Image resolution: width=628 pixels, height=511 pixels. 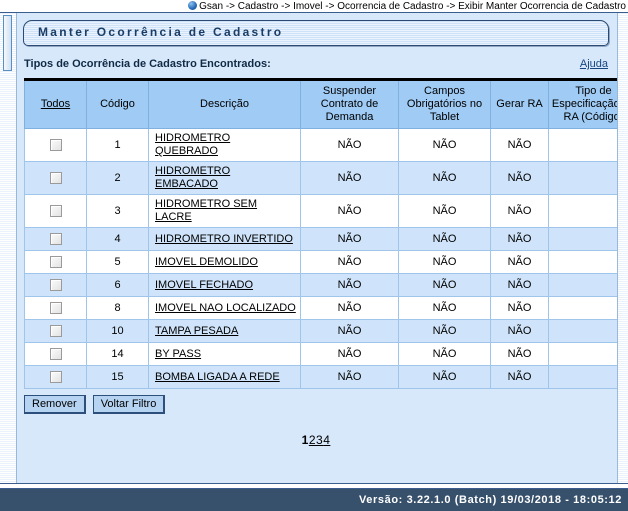 What do you see at coordinates (55, 404) in the screenshot?
I see `remover-button: Remover` at bounding box center [55, 404].